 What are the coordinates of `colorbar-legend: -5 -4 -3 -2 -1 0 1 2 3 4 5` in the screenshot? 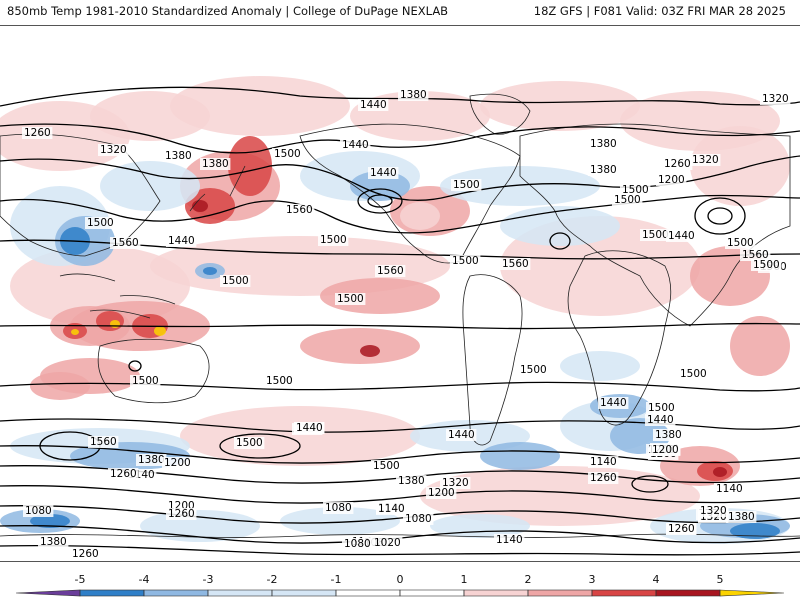 It's located at (400, 584).